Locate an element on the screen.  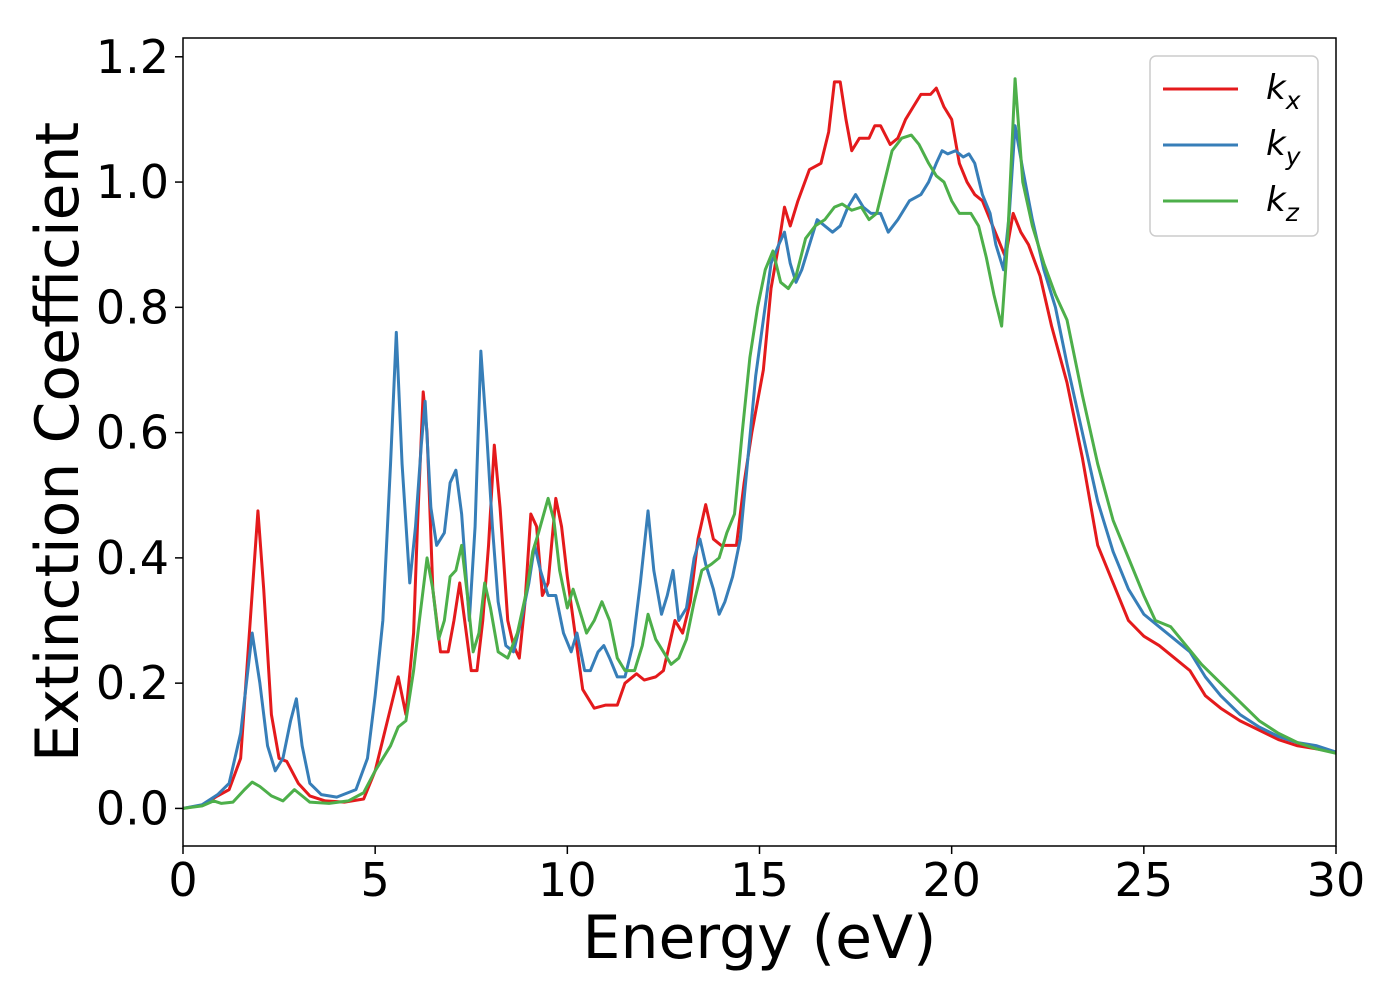
legend-label-z: kz is located at coordinates (1283, 203).